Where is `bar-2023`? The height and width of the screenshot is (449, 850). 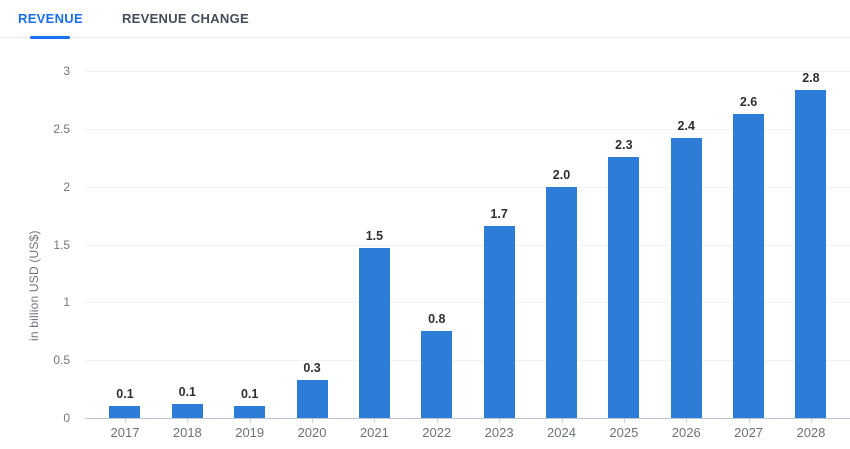 bar-2023 is located at coordinates (499, 321).